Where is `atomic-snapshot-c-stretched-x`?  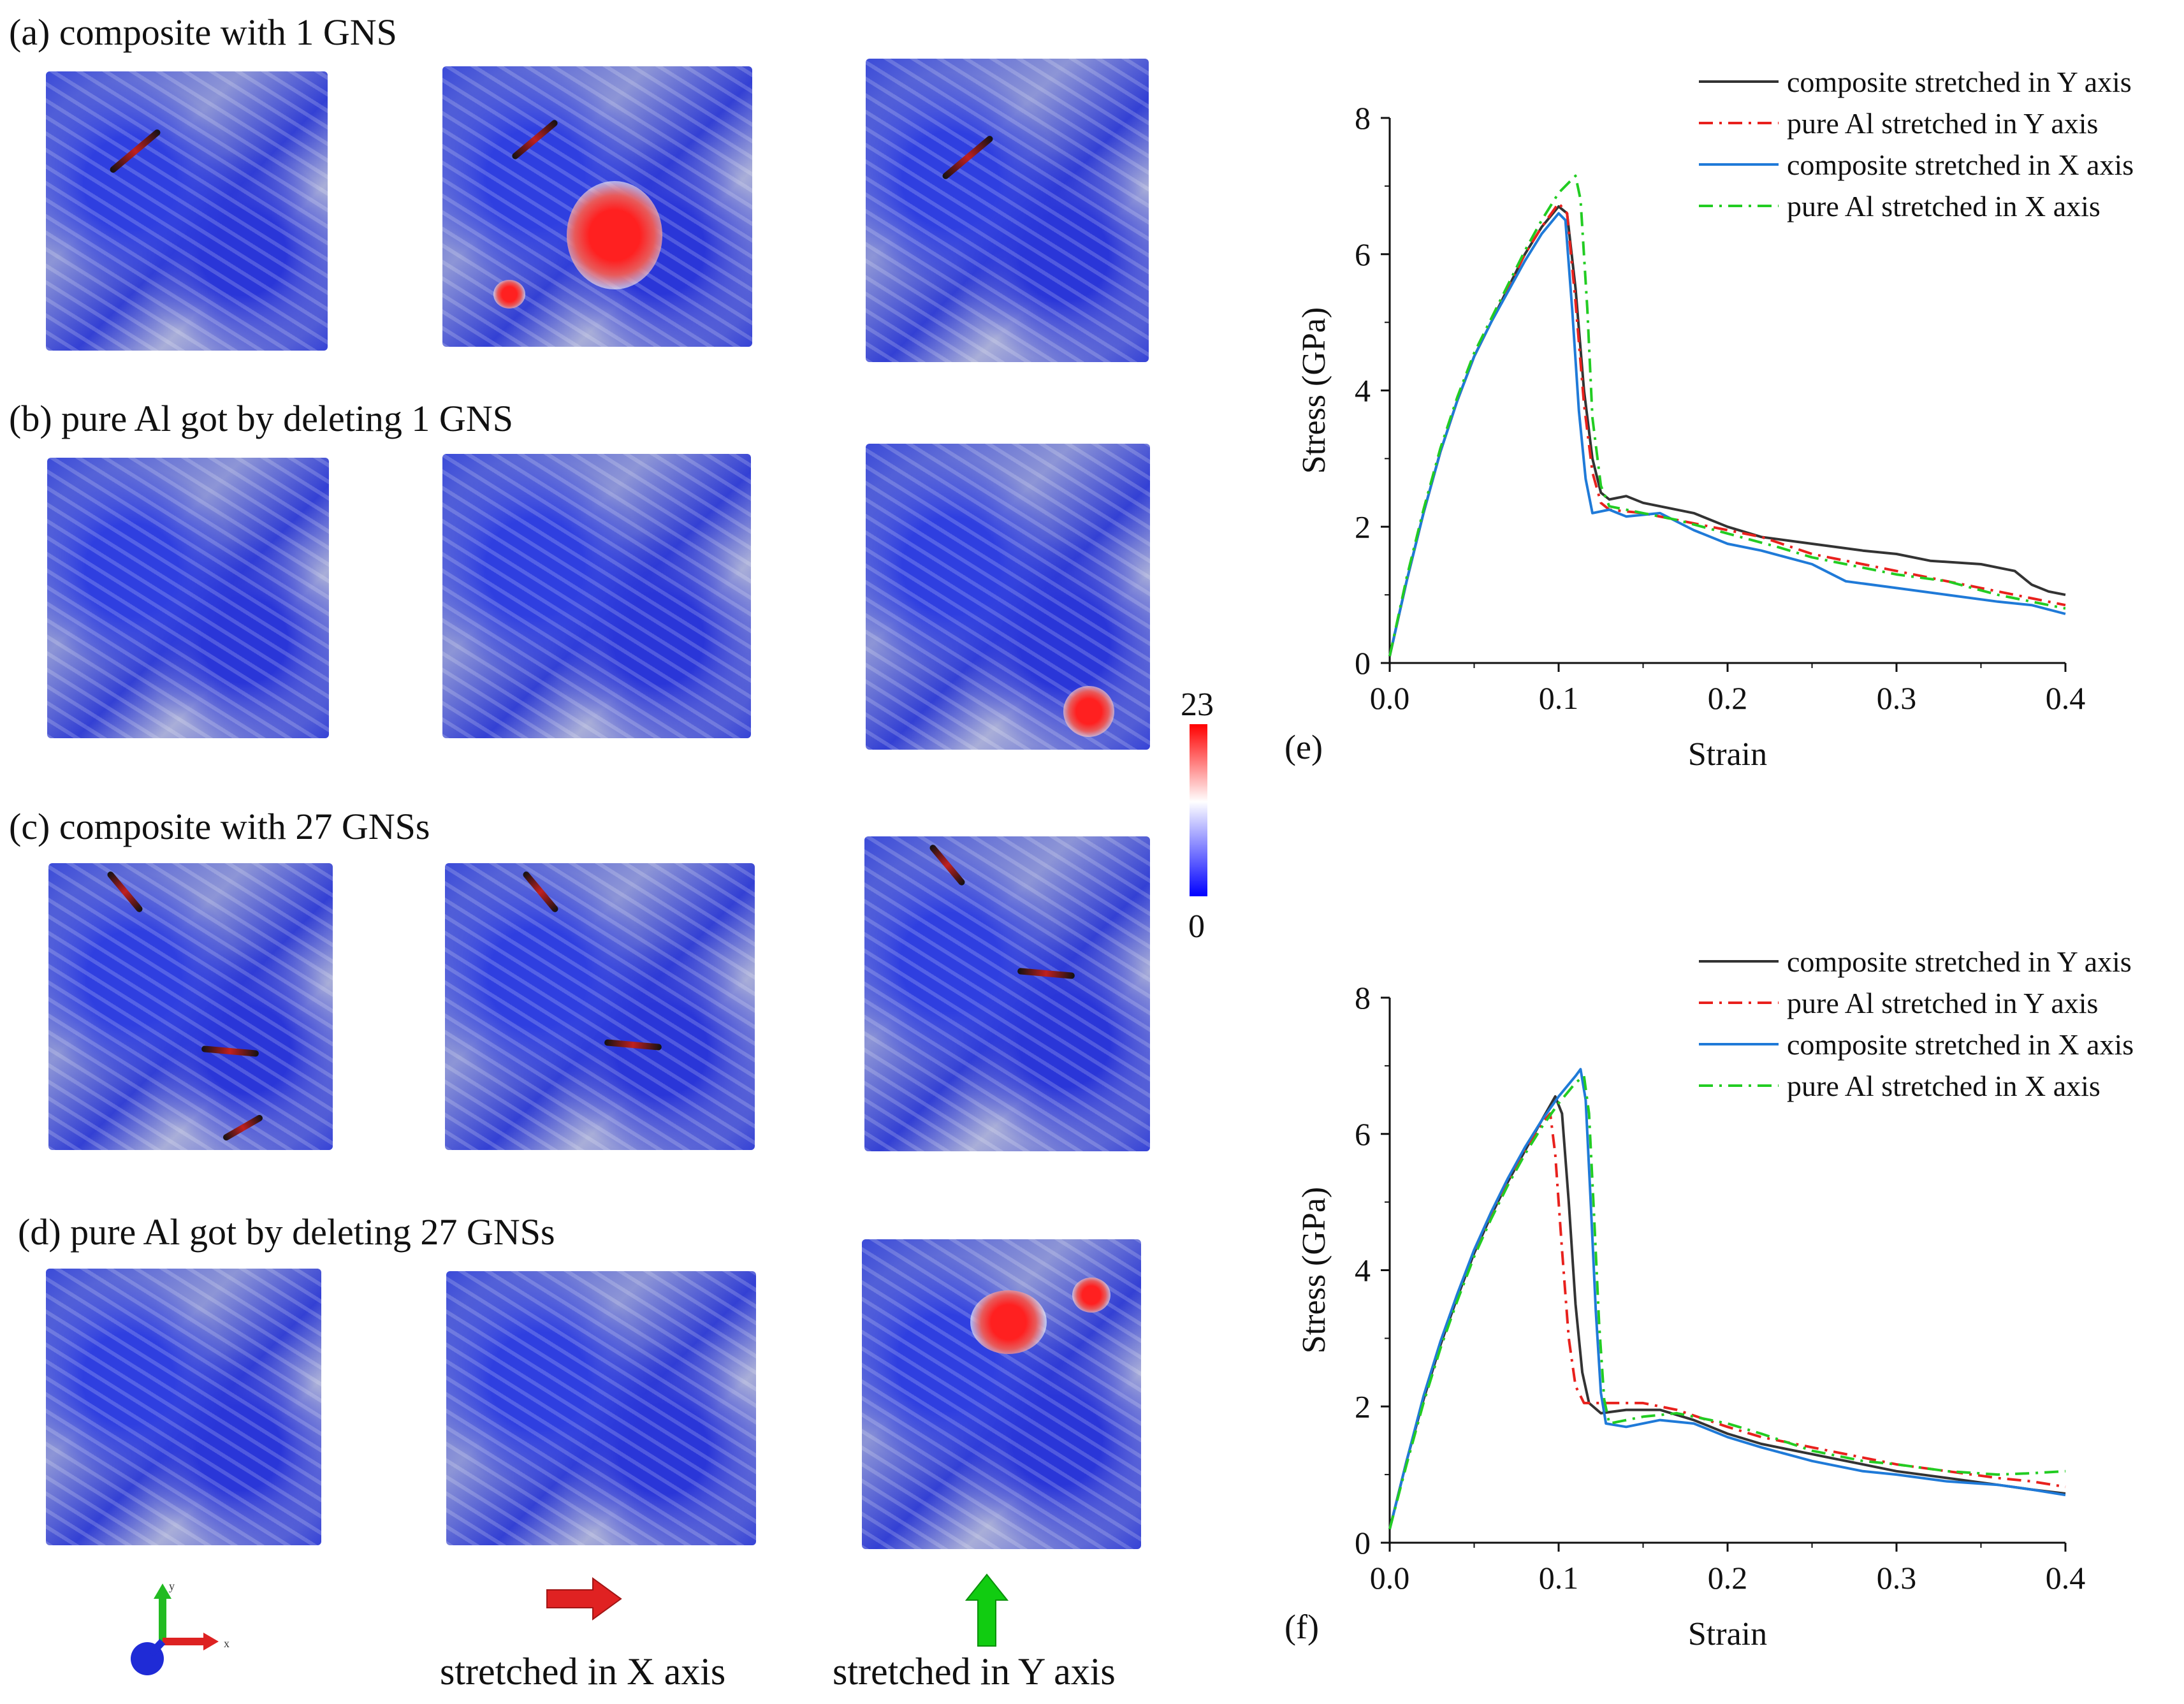 atomic-snapshot-c-stretched-x is located at coordinates (600, 1006).